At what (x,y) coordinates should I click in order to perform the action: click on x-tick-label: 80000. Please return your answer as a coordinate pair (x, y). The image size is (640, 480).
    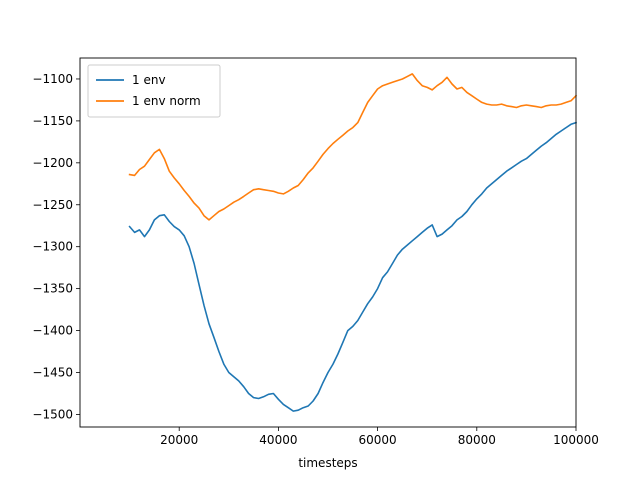
    Looking at the image, I should click on (477, 440).